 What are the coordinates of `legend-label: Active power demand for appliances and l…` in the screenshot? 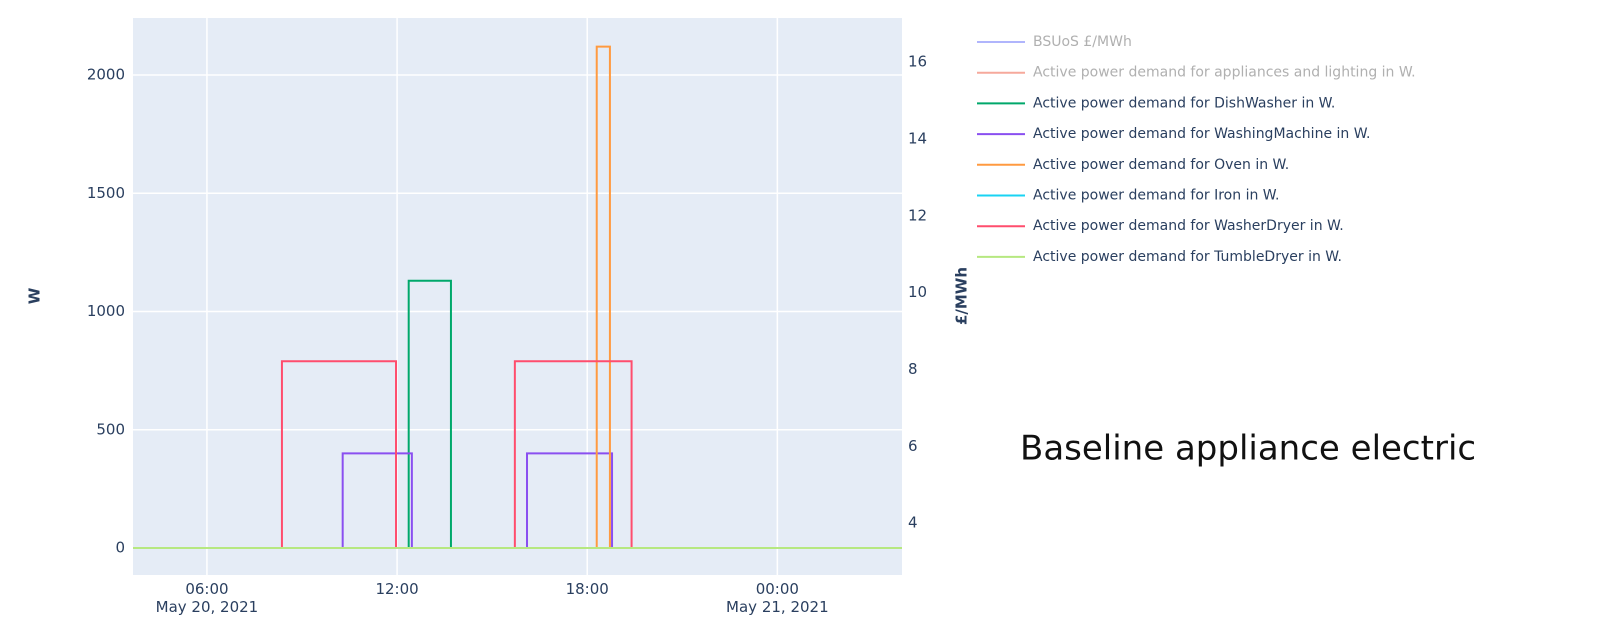 It's located at (1224, 73).